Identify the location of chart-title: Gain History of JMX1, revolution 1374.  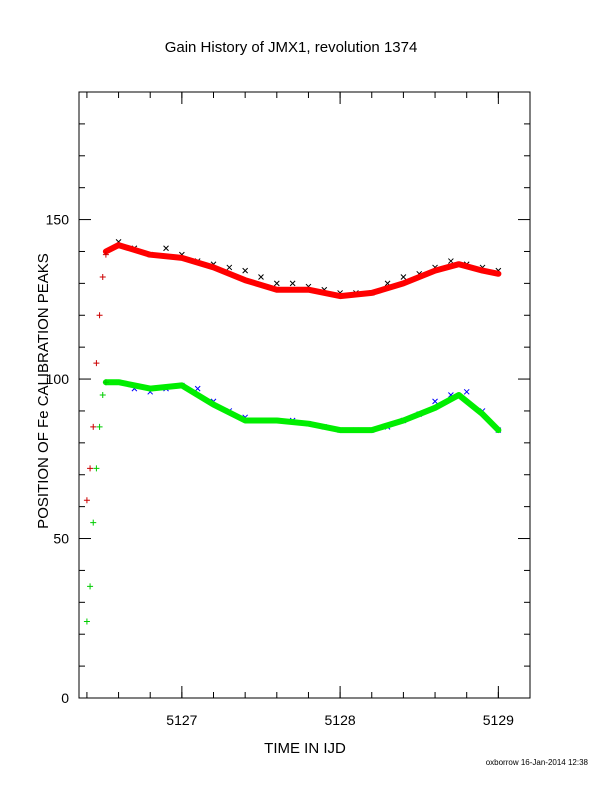
(291, 47).